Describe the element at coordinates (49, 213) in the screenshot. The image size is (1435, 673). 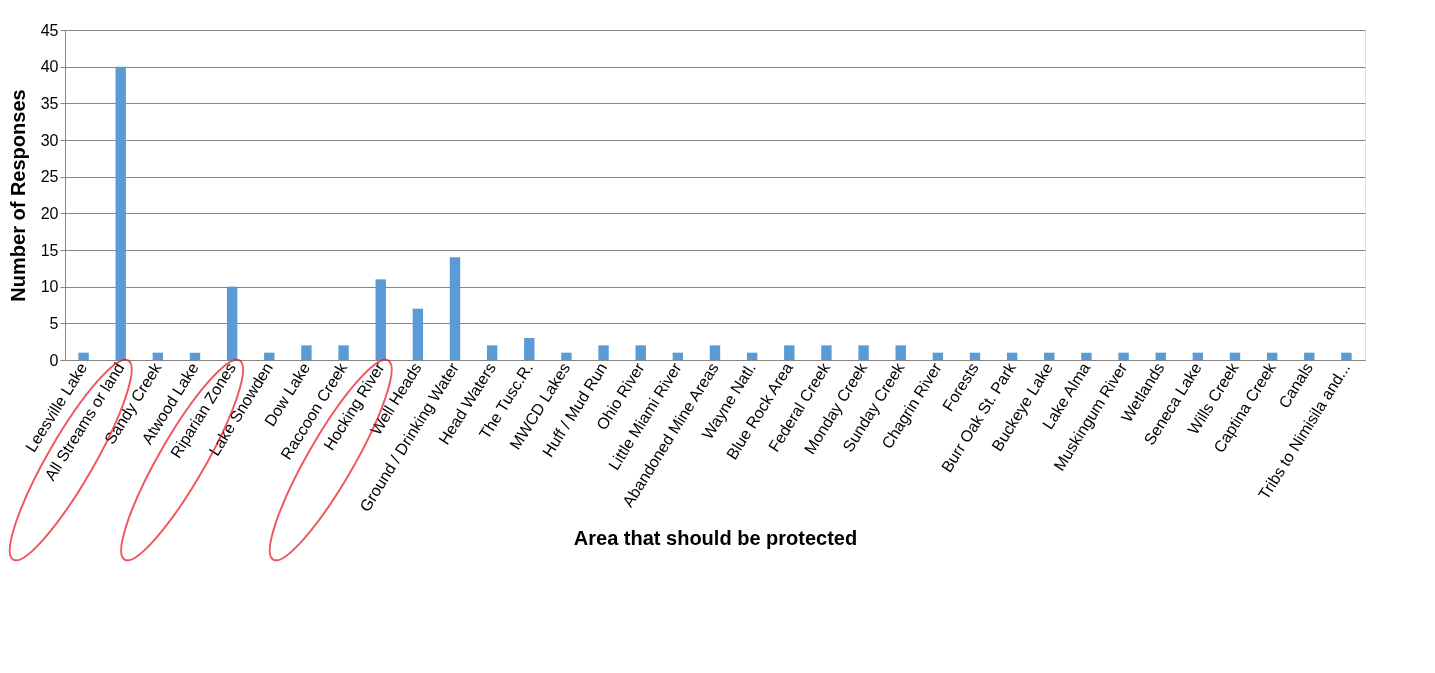
I see `y-tick-label: 20` at that location.